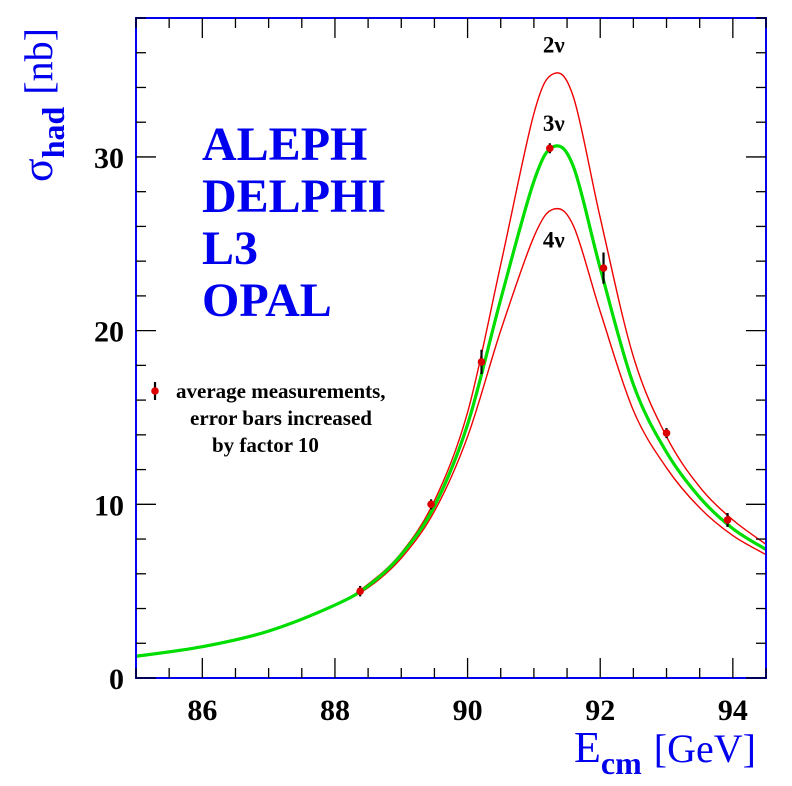 This screenshot has width=792, height=786. Describe the element at coordinates (116, 679) in the screenshot. I see `y-tick-label: 0` at that location.